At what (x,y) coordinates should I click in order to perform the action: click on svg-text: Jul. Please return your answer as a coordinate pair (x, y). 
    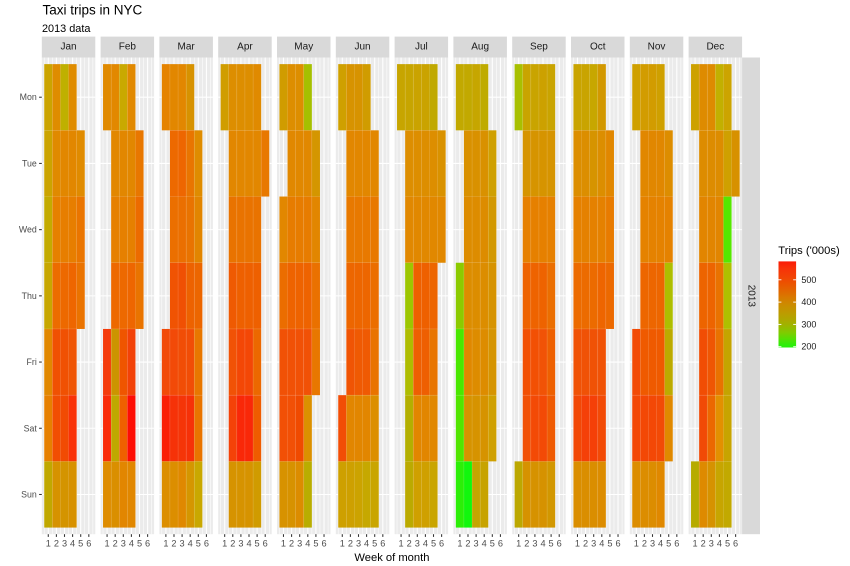
    Looking at the image, I should click on (421, 47).